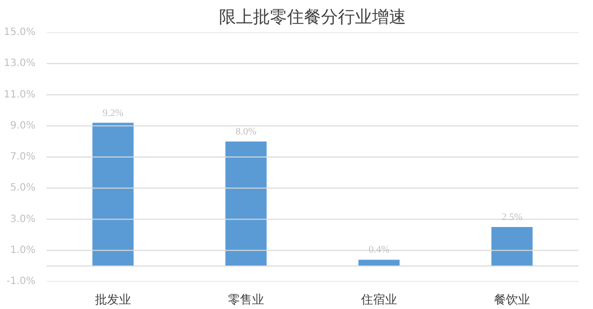 The height and width of the screenshot is (309, 593). Describe the element at coordinates (20, 94) in the screenshot. I see `y-tick-label: 11.0%` at that location.